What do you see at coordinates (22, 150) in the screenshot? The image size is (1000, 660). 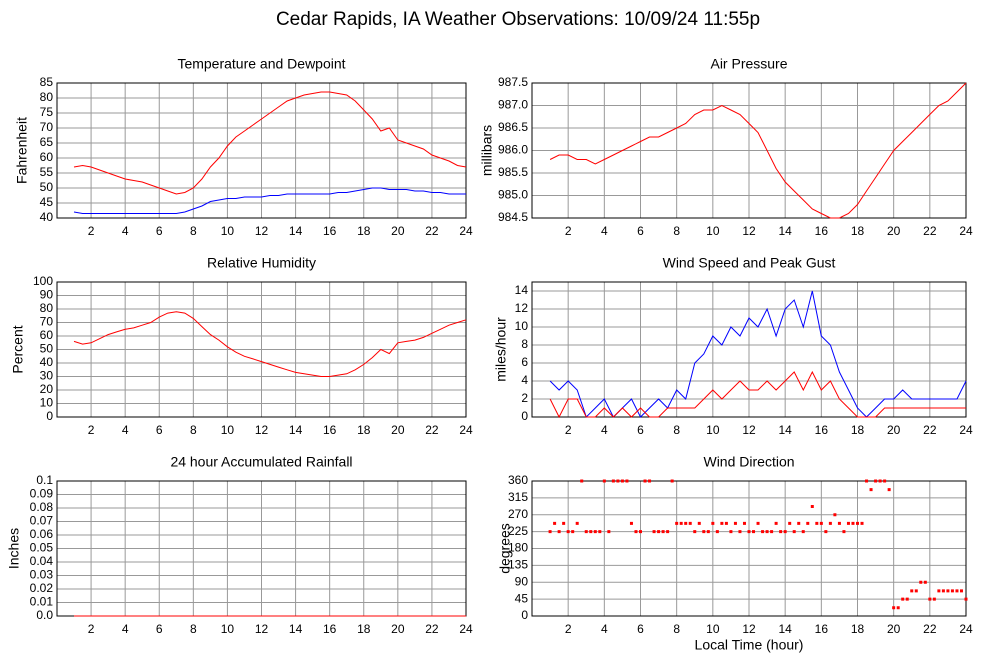 I see `y-axis-label: Fahrenheit` at bounding box center [22, 150].